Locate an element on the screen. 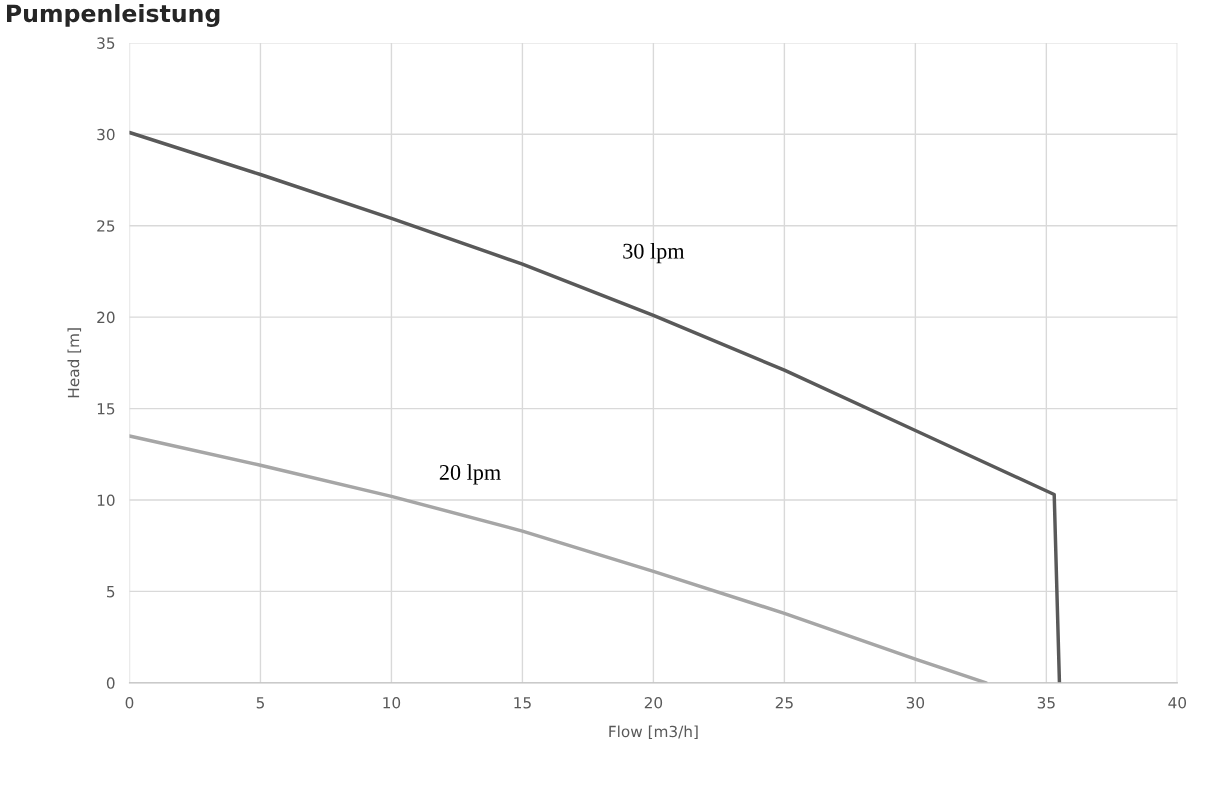 This screenshot has width=1210, height=794. x-tick-label: 10 is located at coordinates (392, 703).